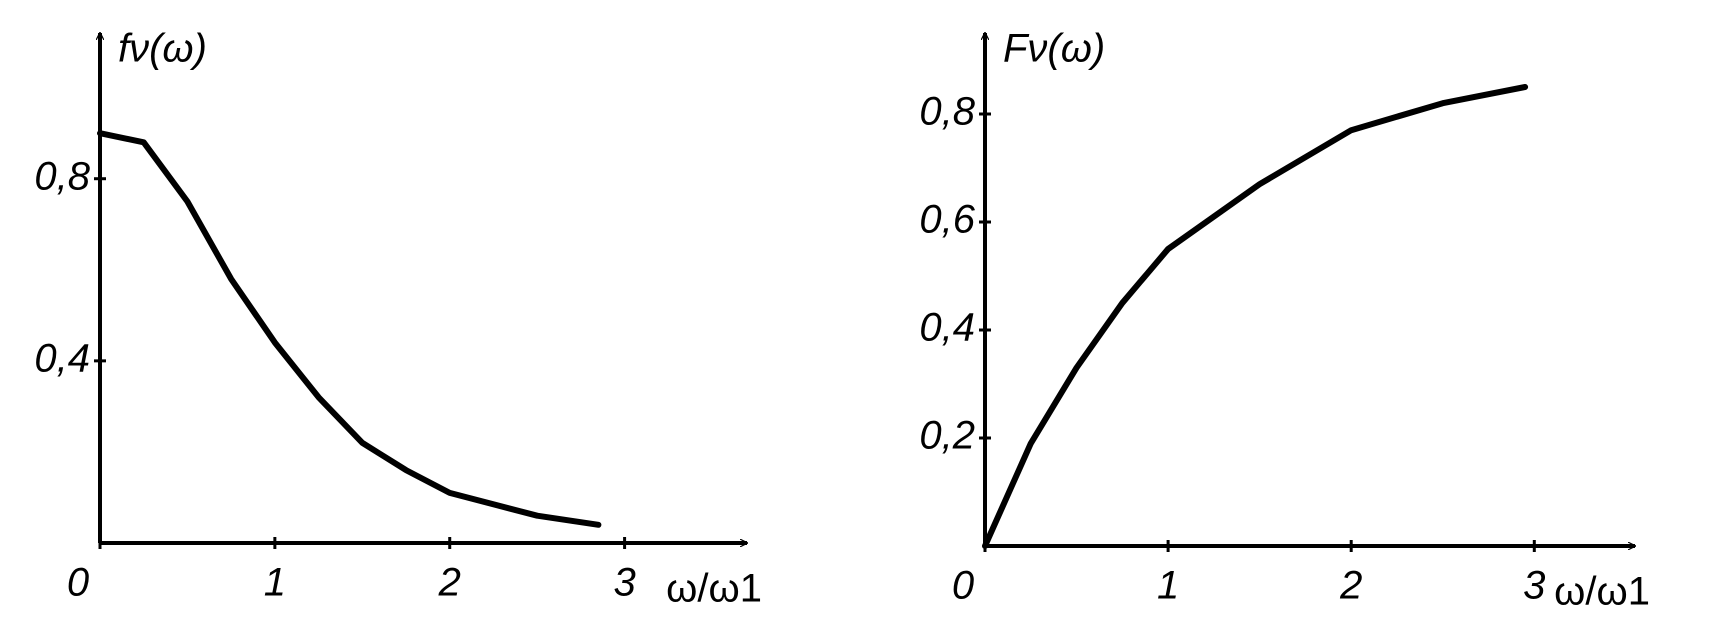  What do you see at coordinates (947, 436) in the screenshot?
I see `y-tick-label: 0,2` at bounding box center [947, 436].